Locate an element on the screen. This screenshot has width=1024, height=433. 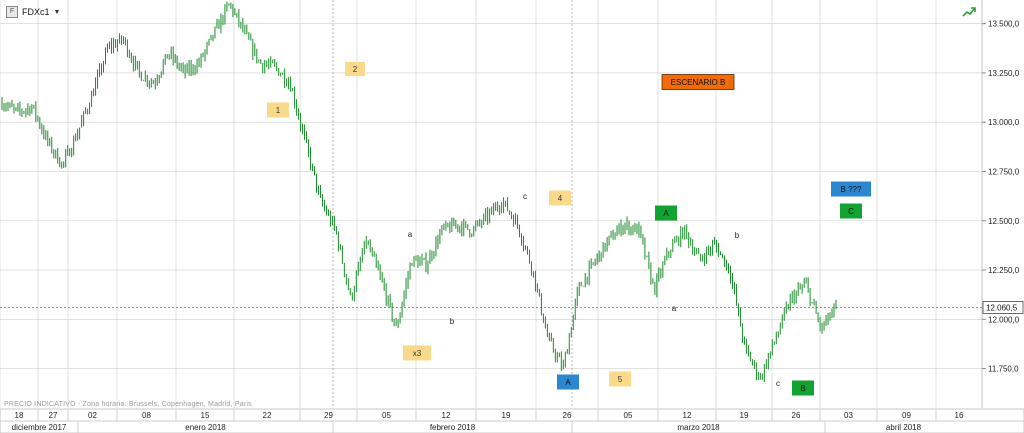
price-marker: 12.060,5 is located at coordinates (1003, 307).